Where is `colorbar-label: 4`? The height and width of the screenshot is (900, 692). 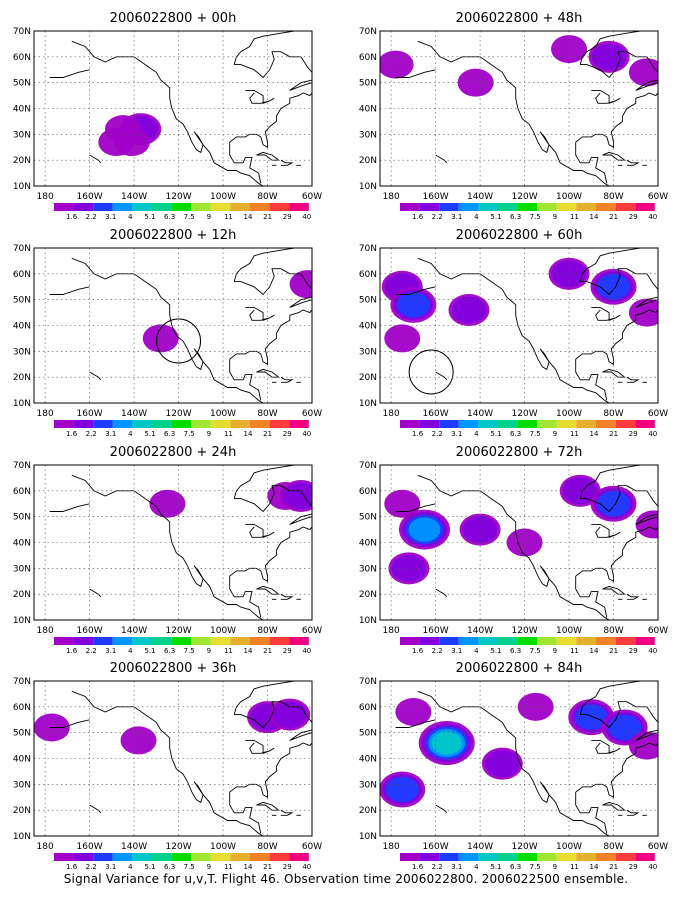 colorbar-label: 4 is located at coordinates (476, 867).